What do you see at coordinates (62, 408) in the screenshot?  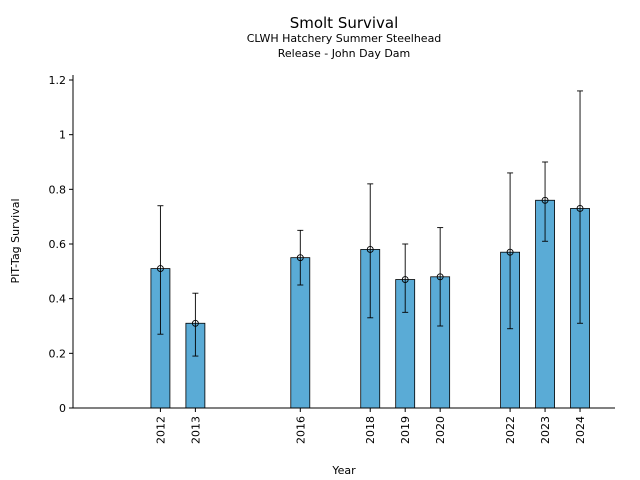 I see `y-tick-label: 0` at bounding box center [62, 408].